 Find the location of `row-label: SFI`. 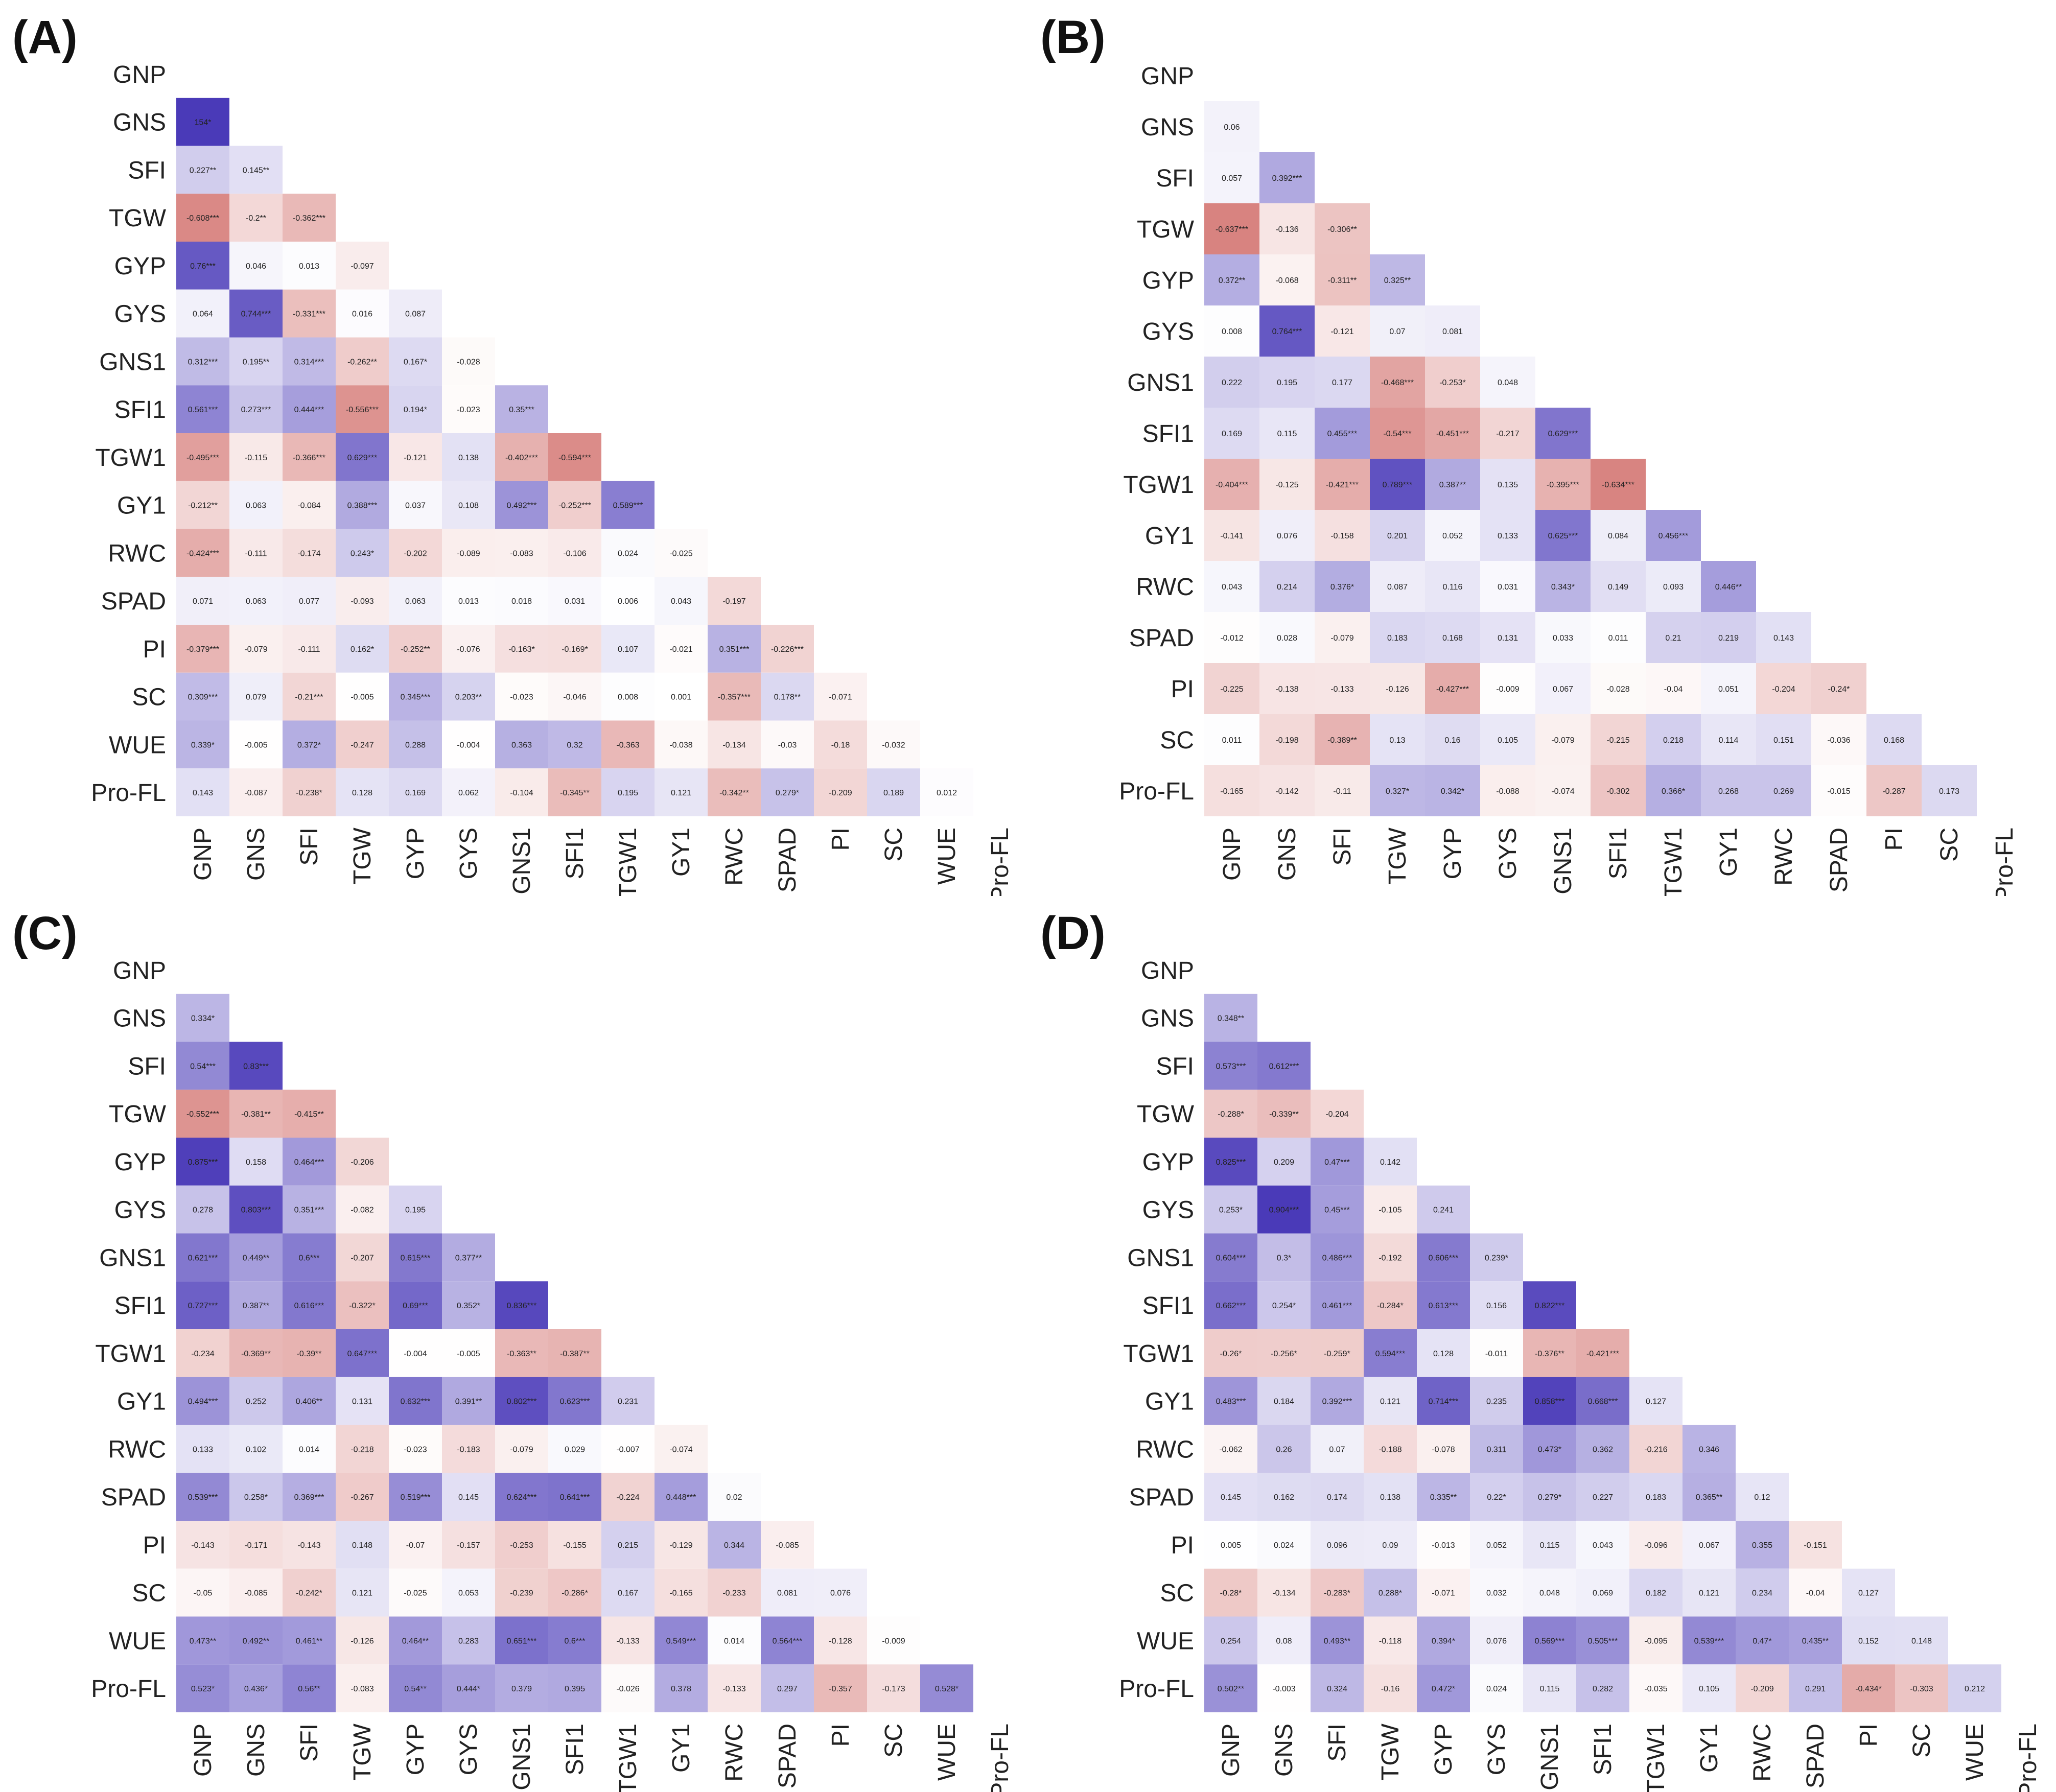

row-label: SFI is located at coordinates (1175, 1066).